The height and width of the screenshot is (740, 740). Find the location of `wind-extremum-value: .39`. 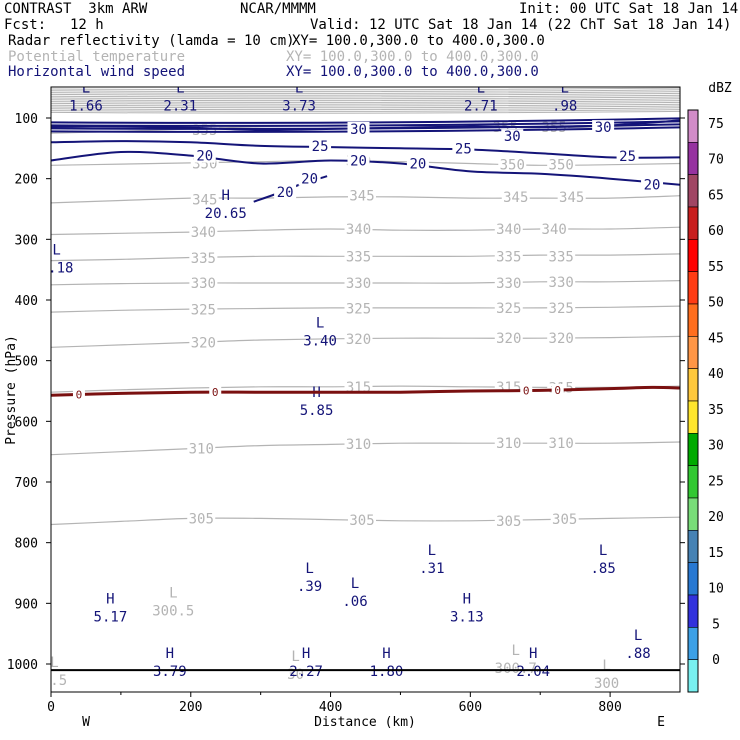

wind-extremum-value: .39 is located at coordinates (309, 587).